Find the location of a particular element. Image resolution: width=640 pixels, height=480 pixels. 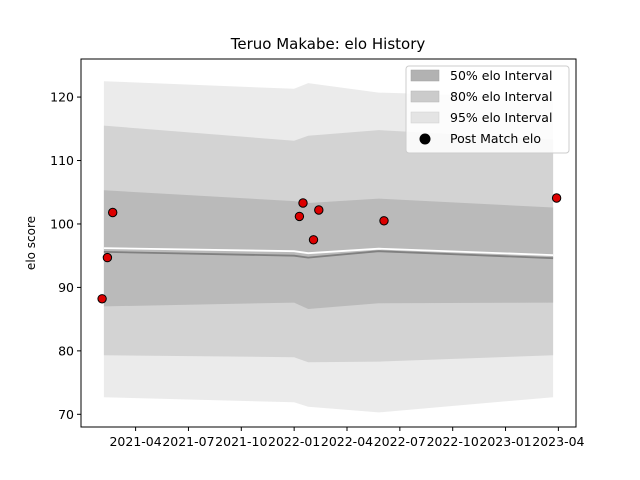

x-tick-label: 2022-01 is located at coordinates (294, 441).